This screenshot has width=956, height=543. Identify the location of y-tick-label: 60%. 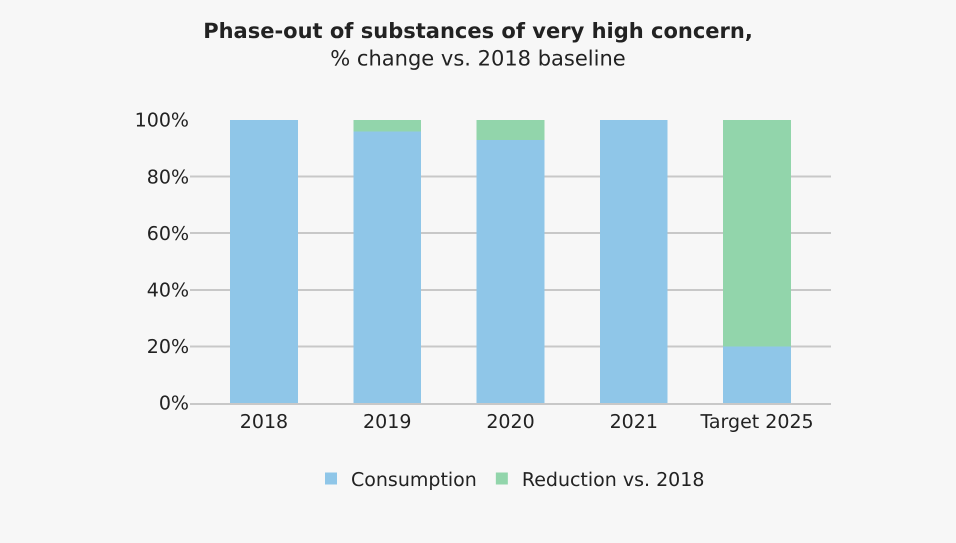
(167, 233).